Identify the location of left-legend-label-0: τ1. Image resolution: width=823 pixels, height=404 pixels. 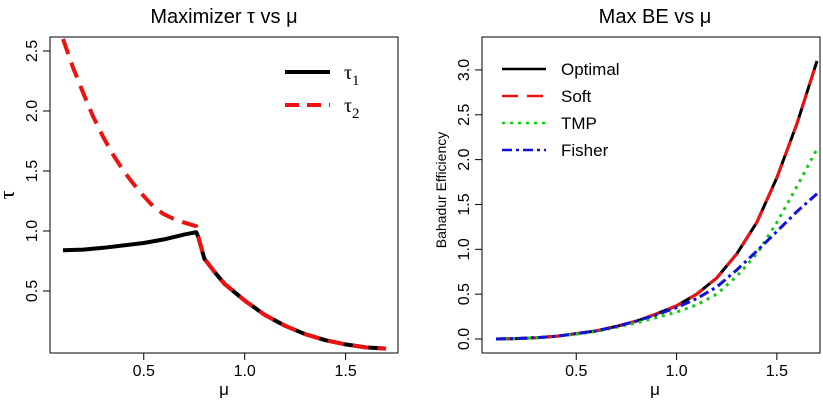
(352, 75).